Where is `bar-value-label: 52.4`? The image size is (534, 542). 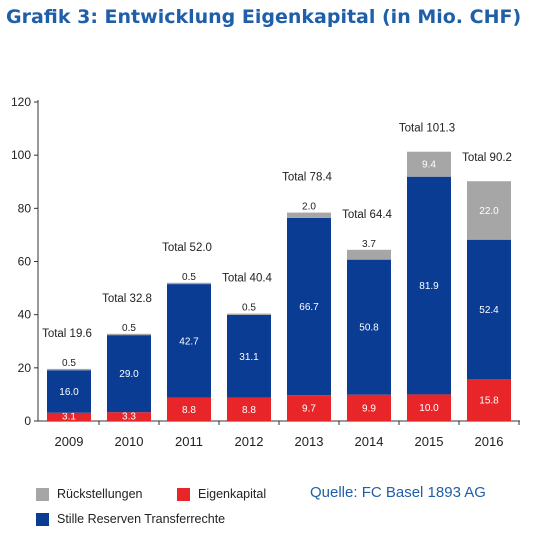 bar-value-label: 52.4 is located at coordinates (489, 310).